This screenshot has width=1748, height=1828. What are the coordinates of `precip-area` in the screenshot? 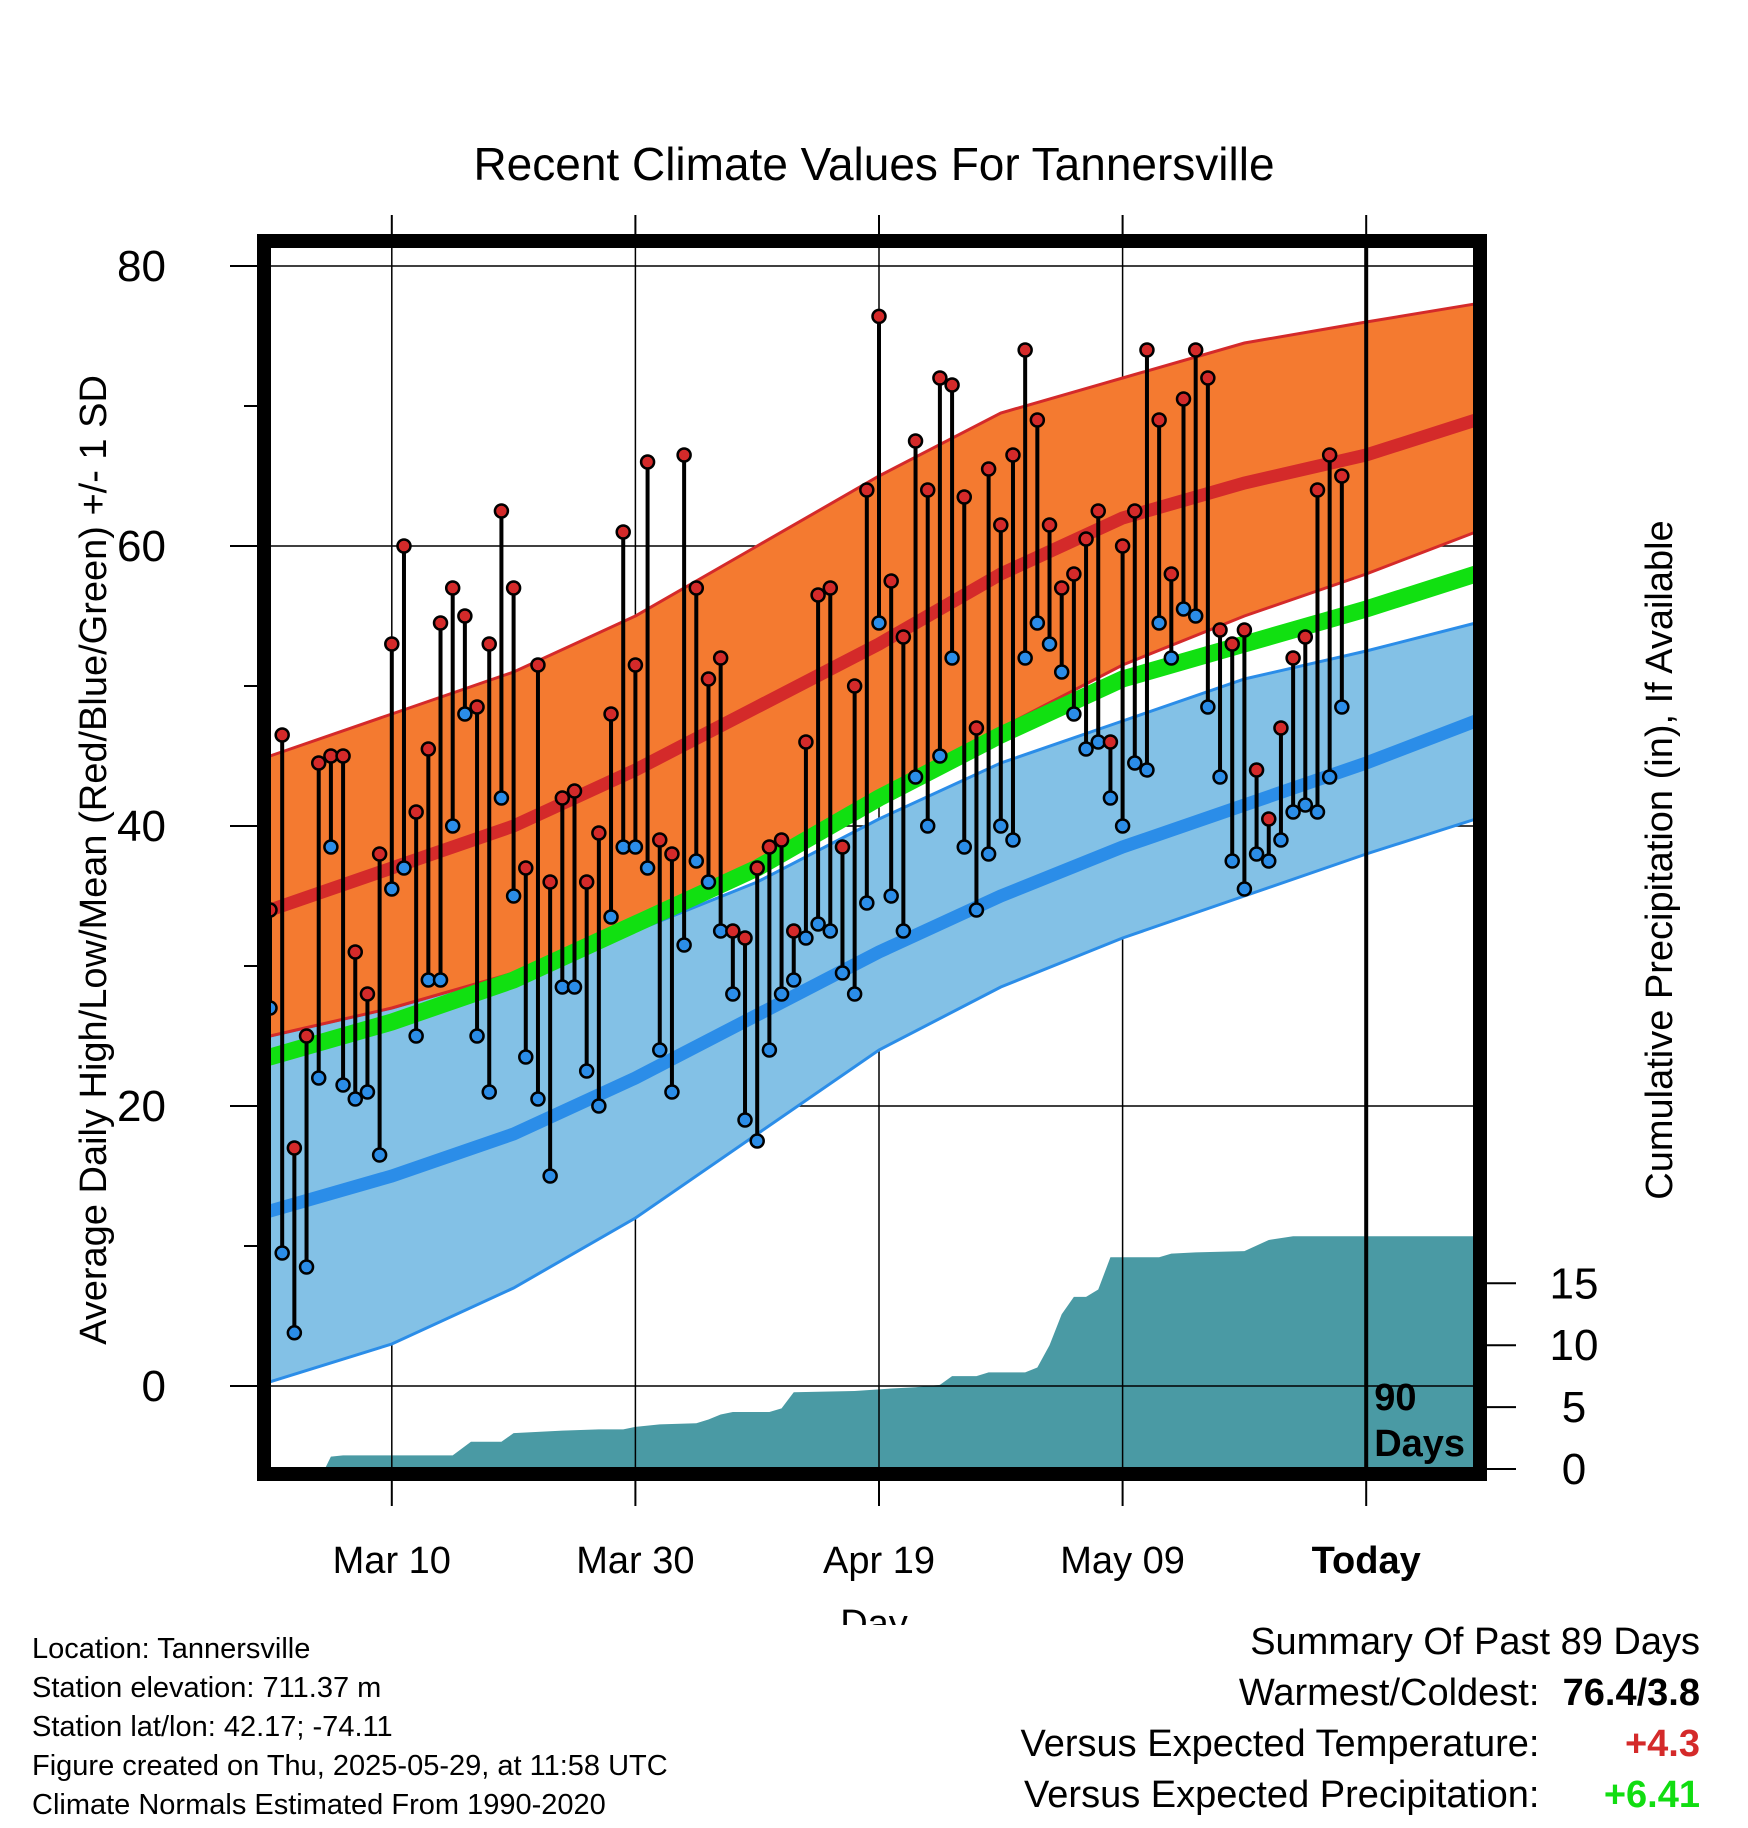 It's located at (873, 1352).